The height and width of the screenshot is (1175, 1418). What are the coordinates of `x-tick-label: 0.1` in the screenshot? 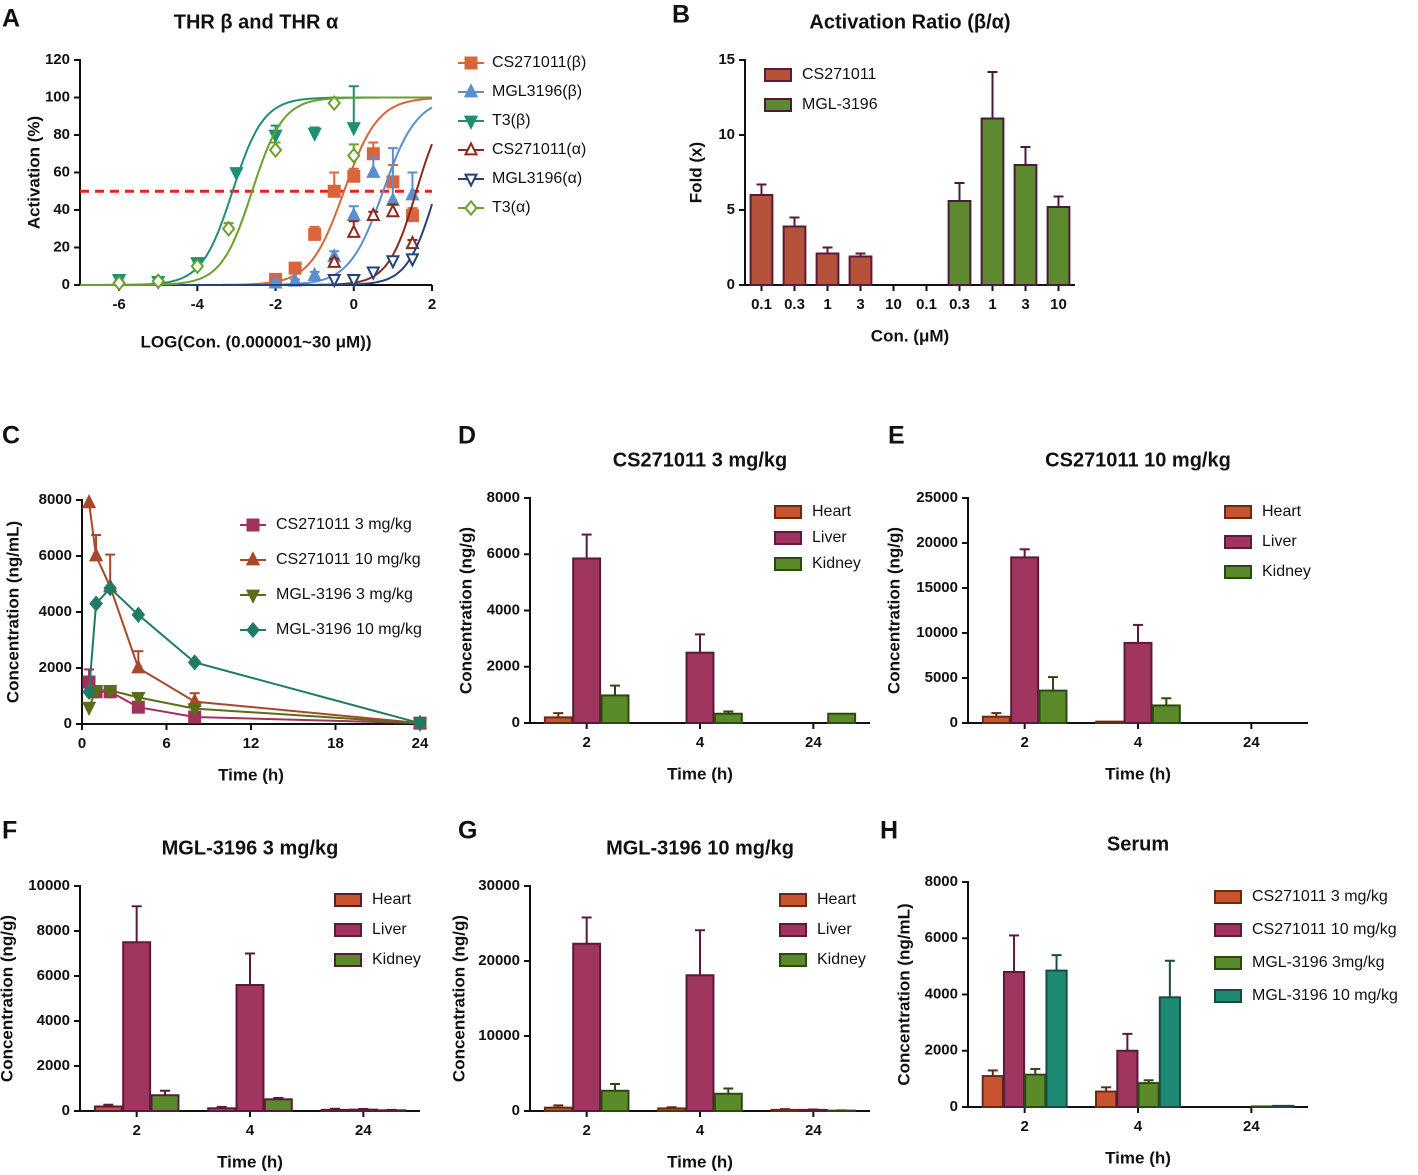 It's located at (926, 304).